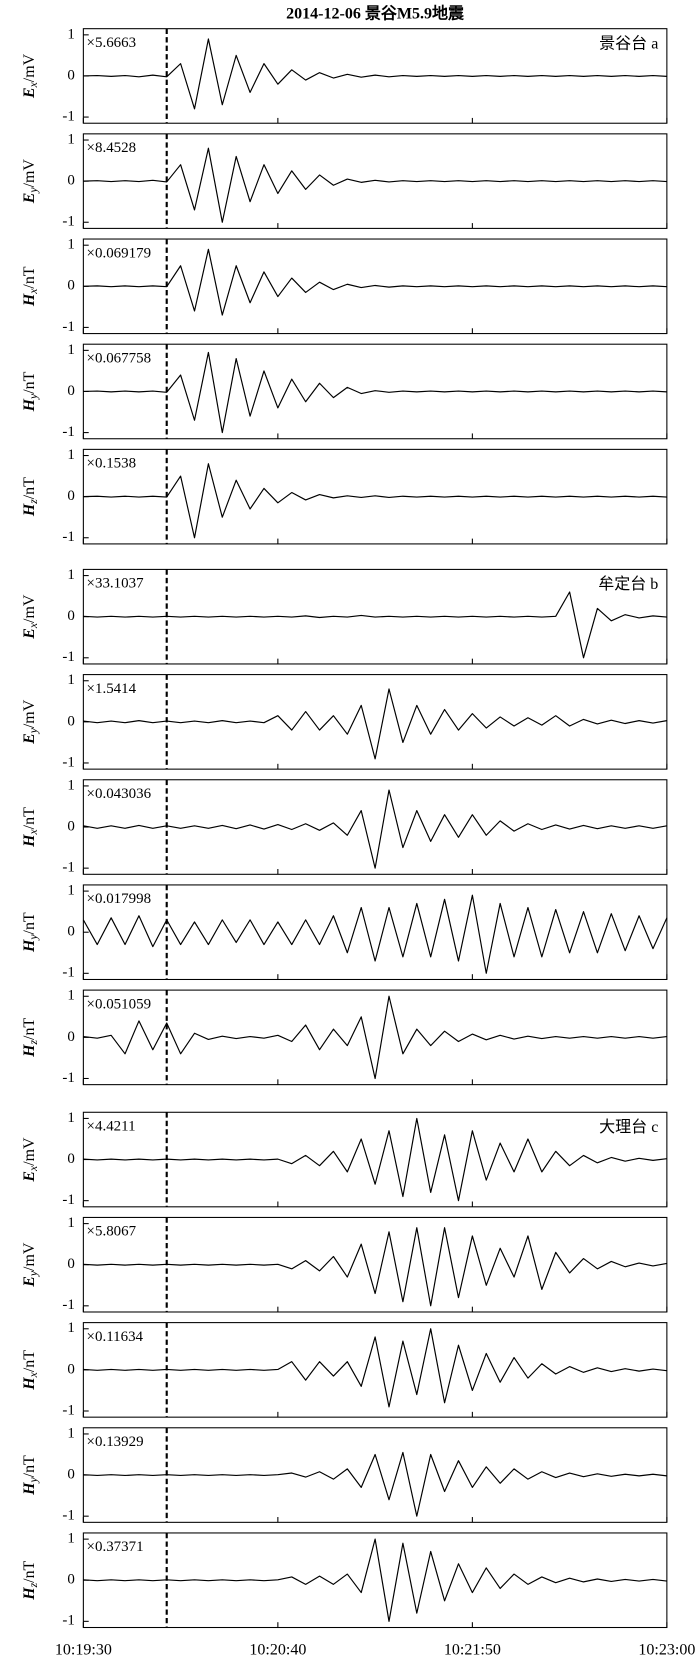  Describe the element at coordinates (119, 253) in the screenshot. I see `scale-label: ×0.069179` at that location.